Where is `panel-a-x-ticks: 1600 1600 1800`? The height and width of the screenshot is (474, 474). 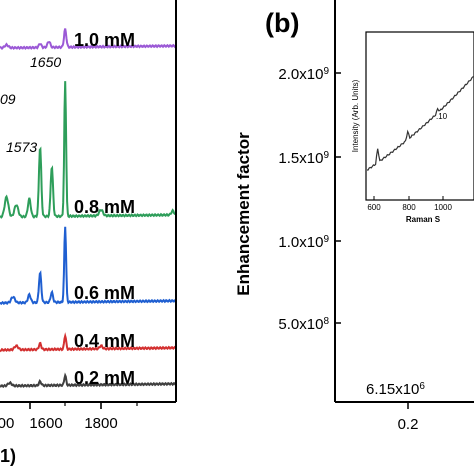
panel-a-x-ticks: 1600 1600 1800 is located at coordinates (69, 417).